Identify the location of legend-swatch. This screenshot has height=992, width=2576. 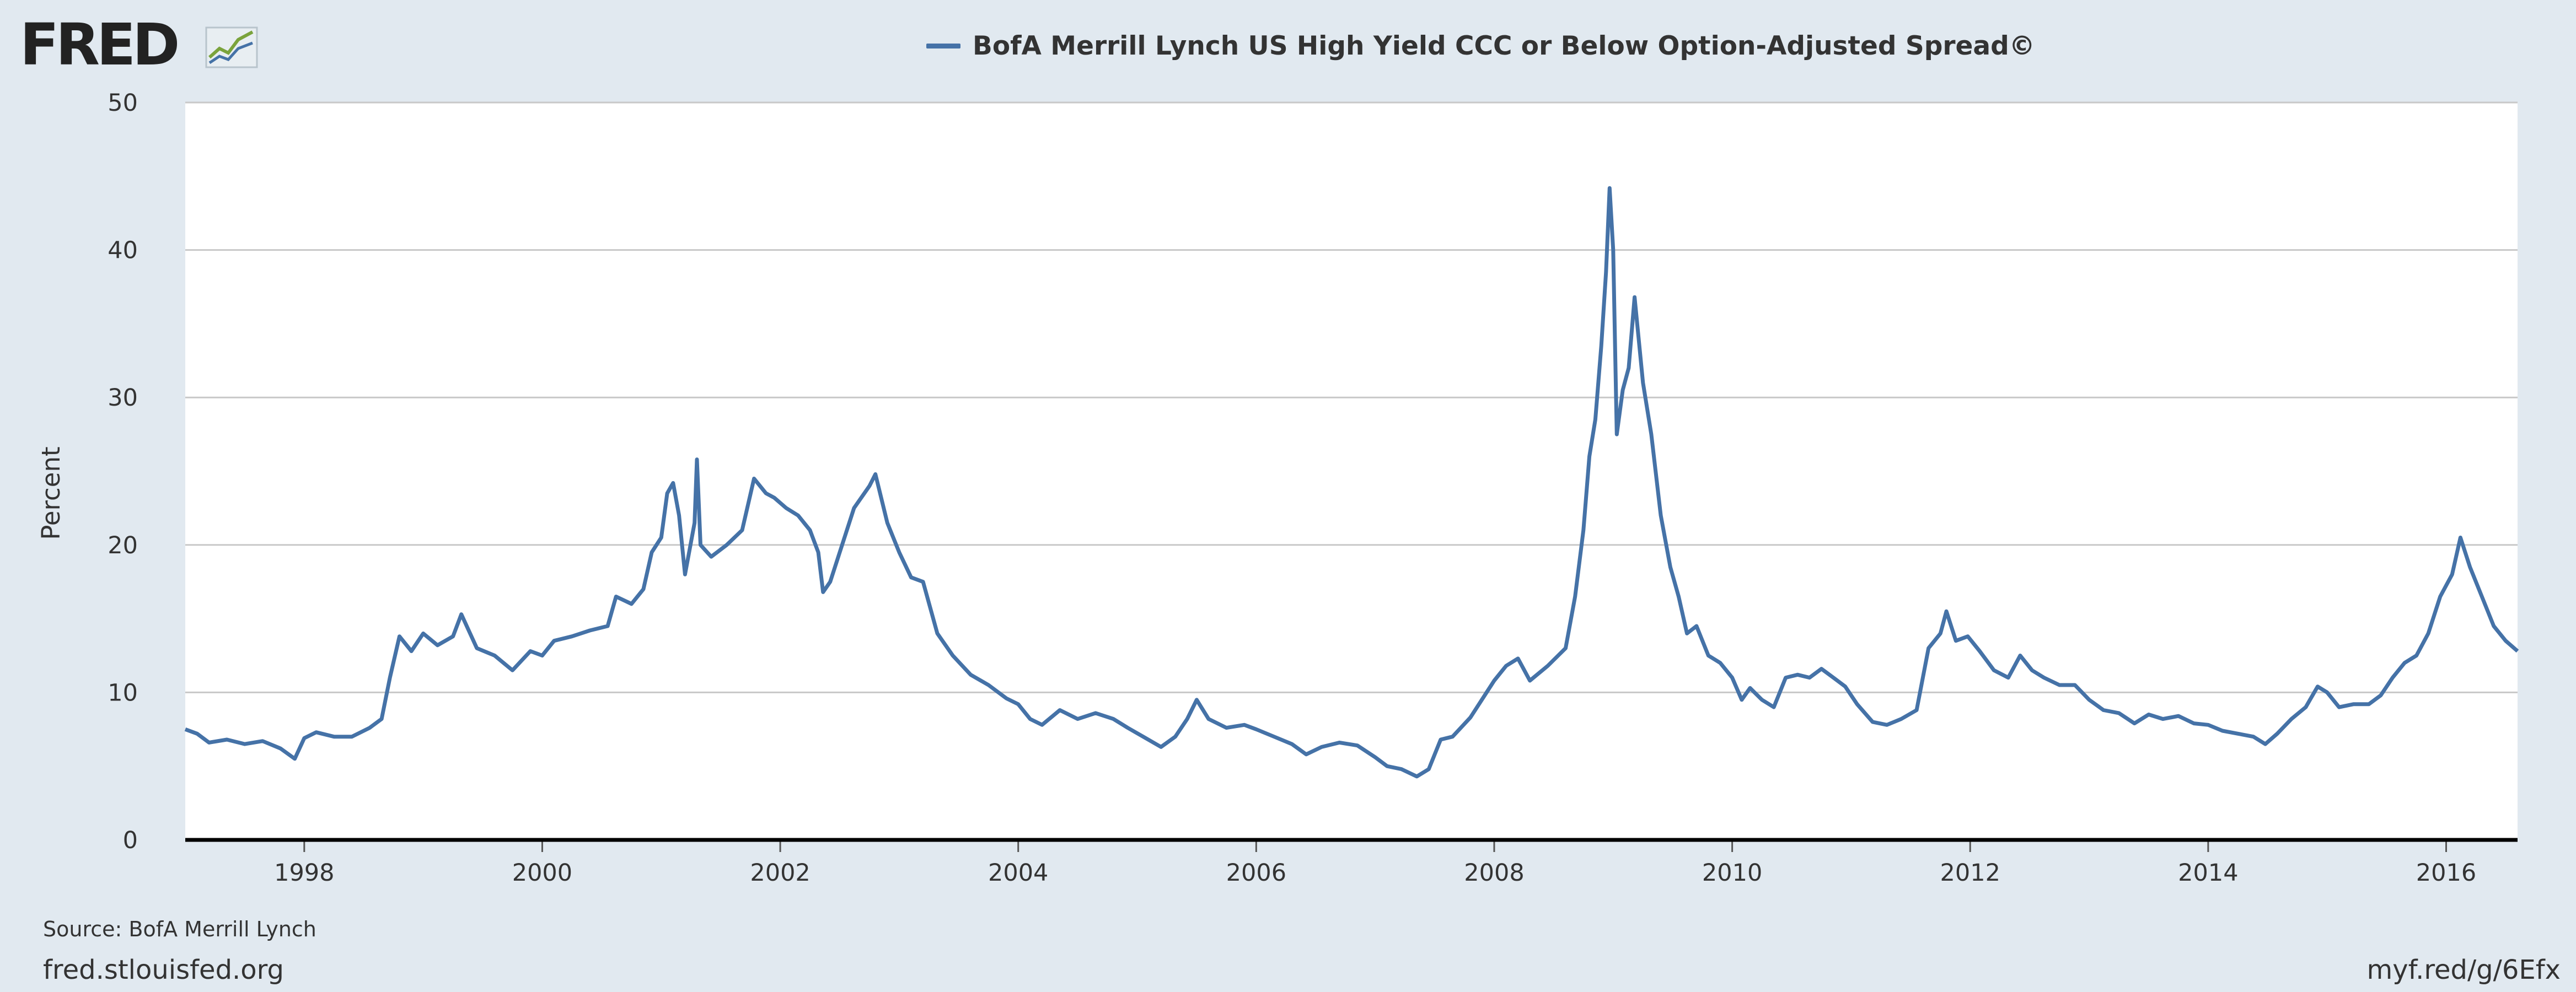
(943, 45).